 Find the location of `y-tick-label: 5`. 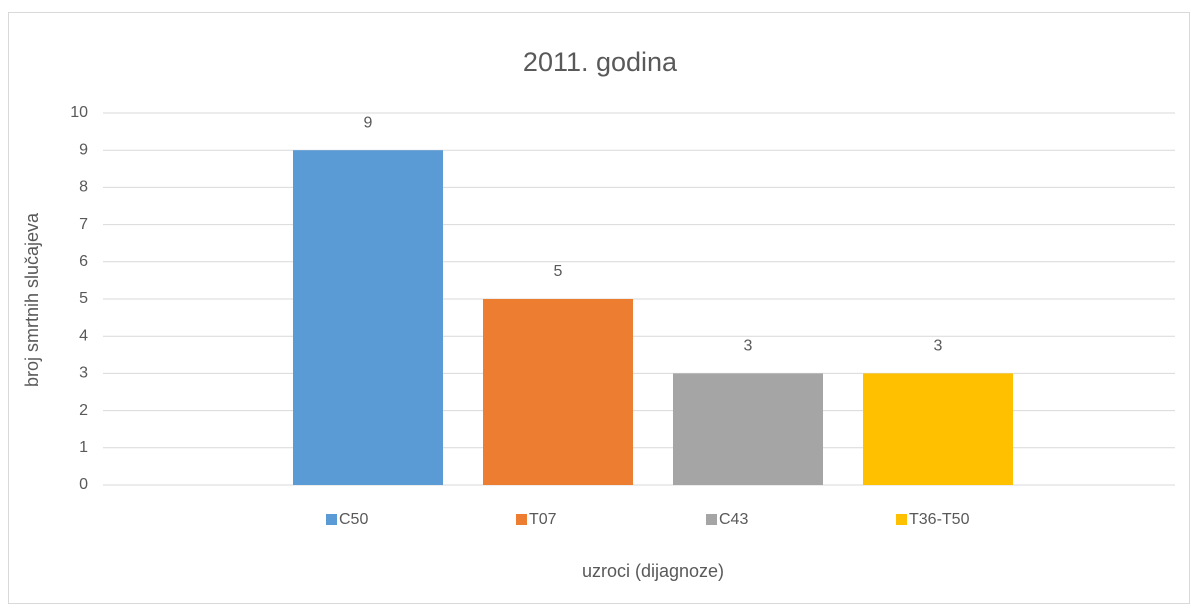

y-tick-label: 5 is located at coordinates (83, 298).